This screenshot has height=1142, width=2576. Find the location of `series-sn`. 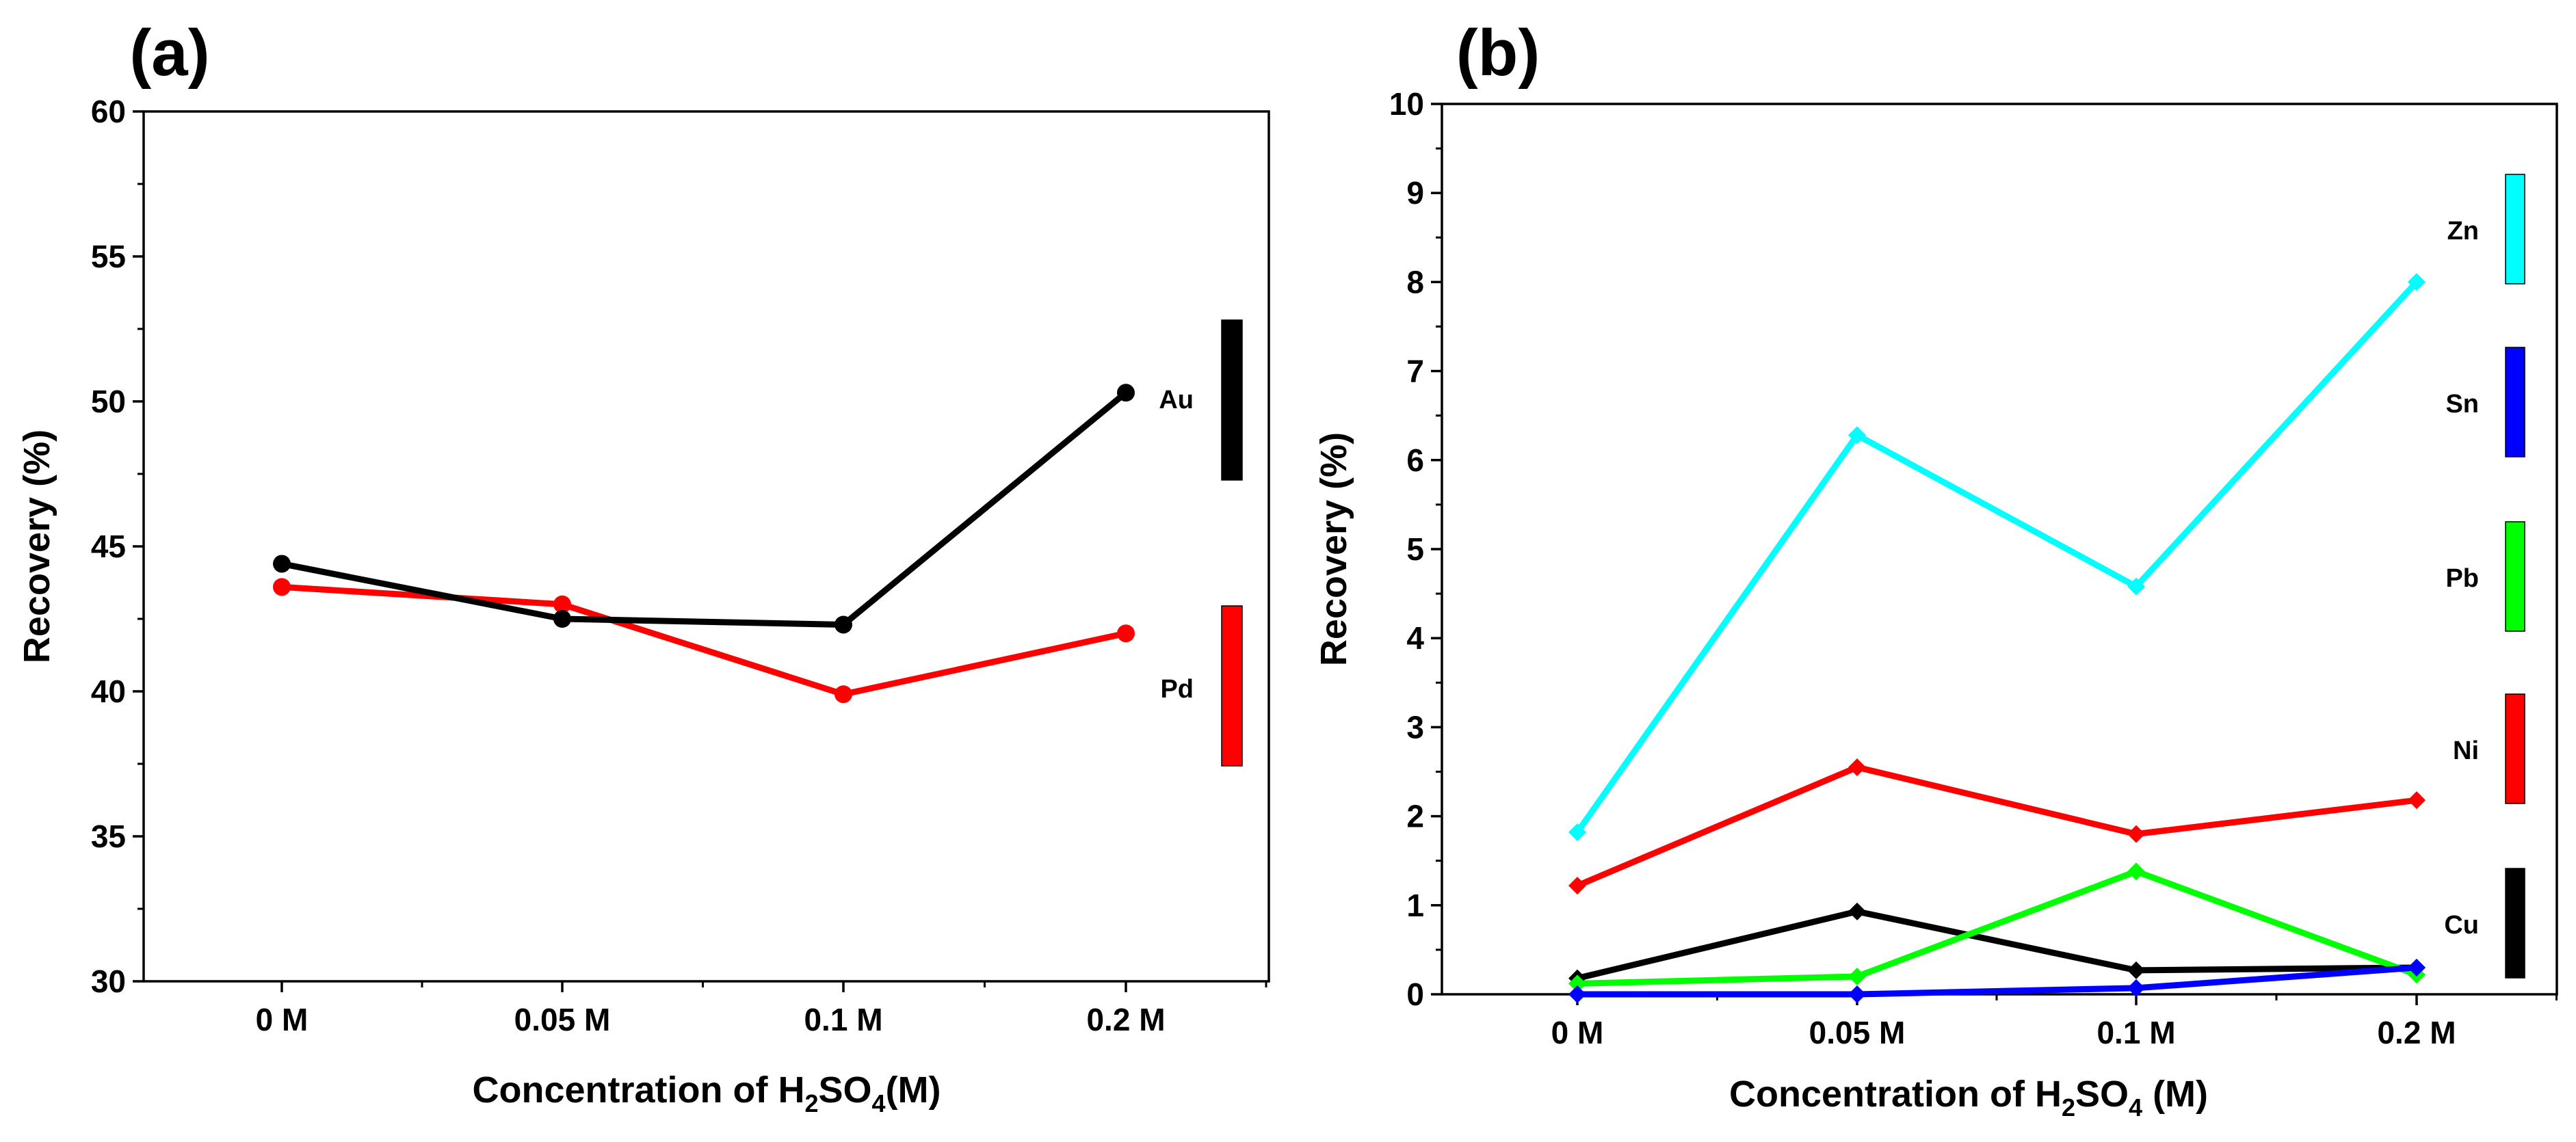

series-sn is located at coordinates (1997, 981).